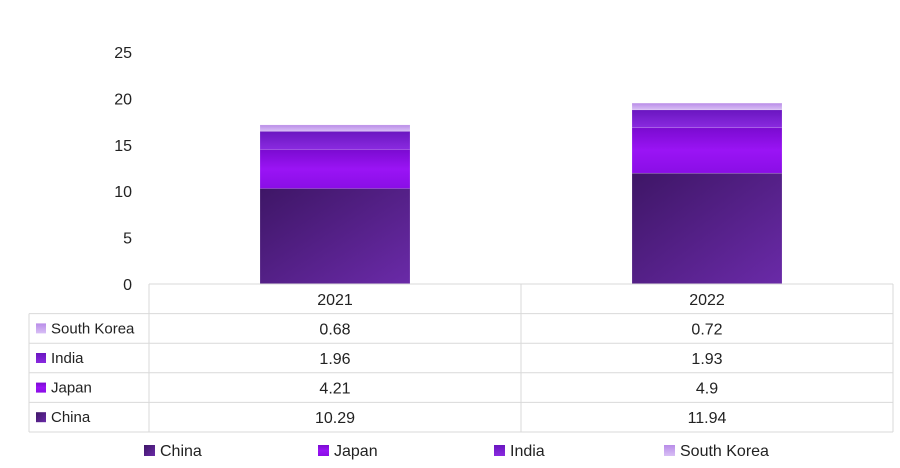  Describe the element at coordinates (93, 328) in the screenshot. I see `table-row-label: South Korea` at that location.